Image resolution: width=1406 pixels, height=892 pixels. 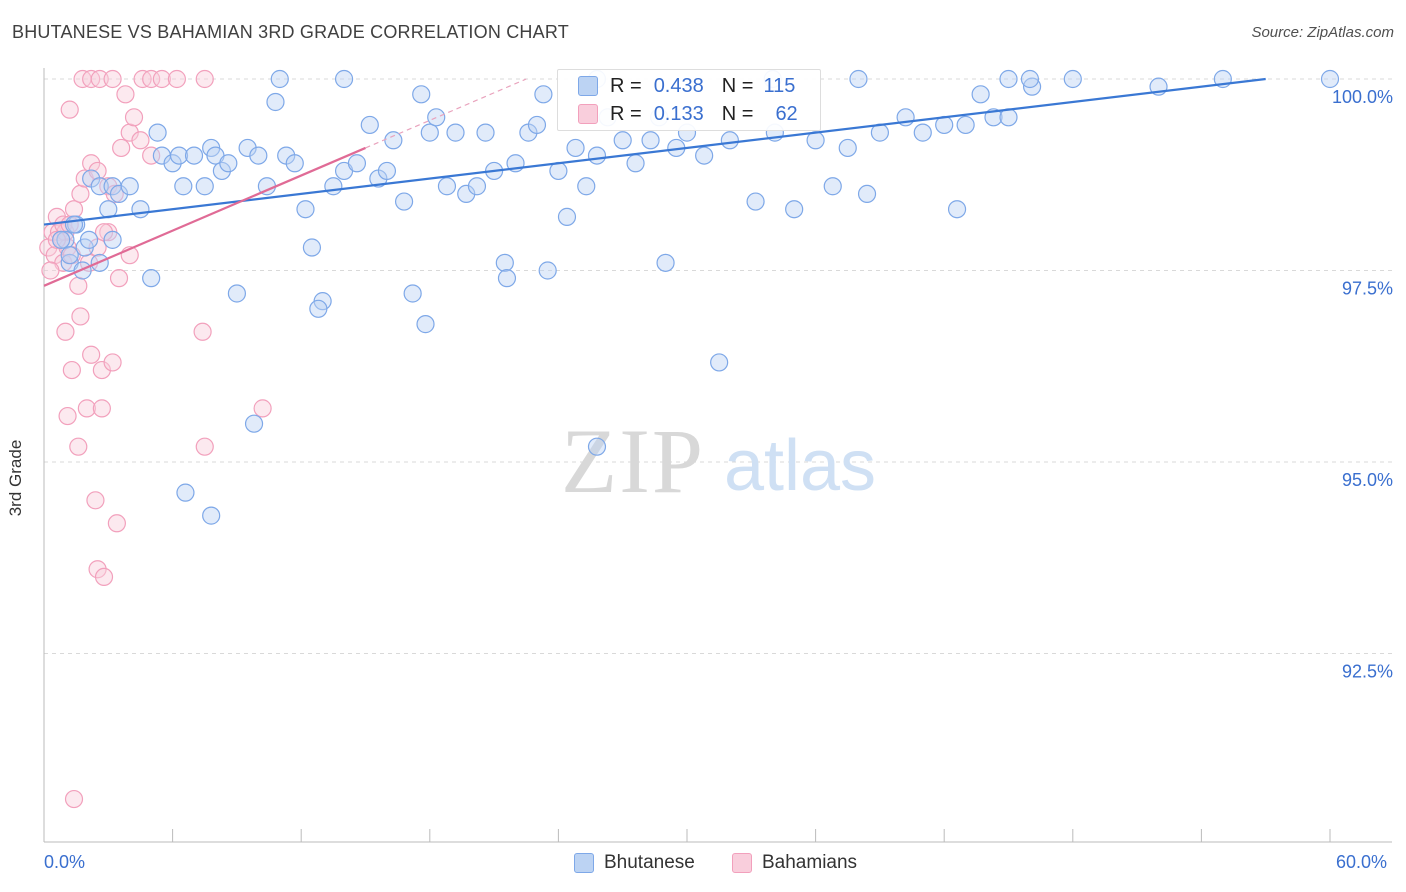 I want to click on series-swatch-bahamians, so click(x=742, y=863).